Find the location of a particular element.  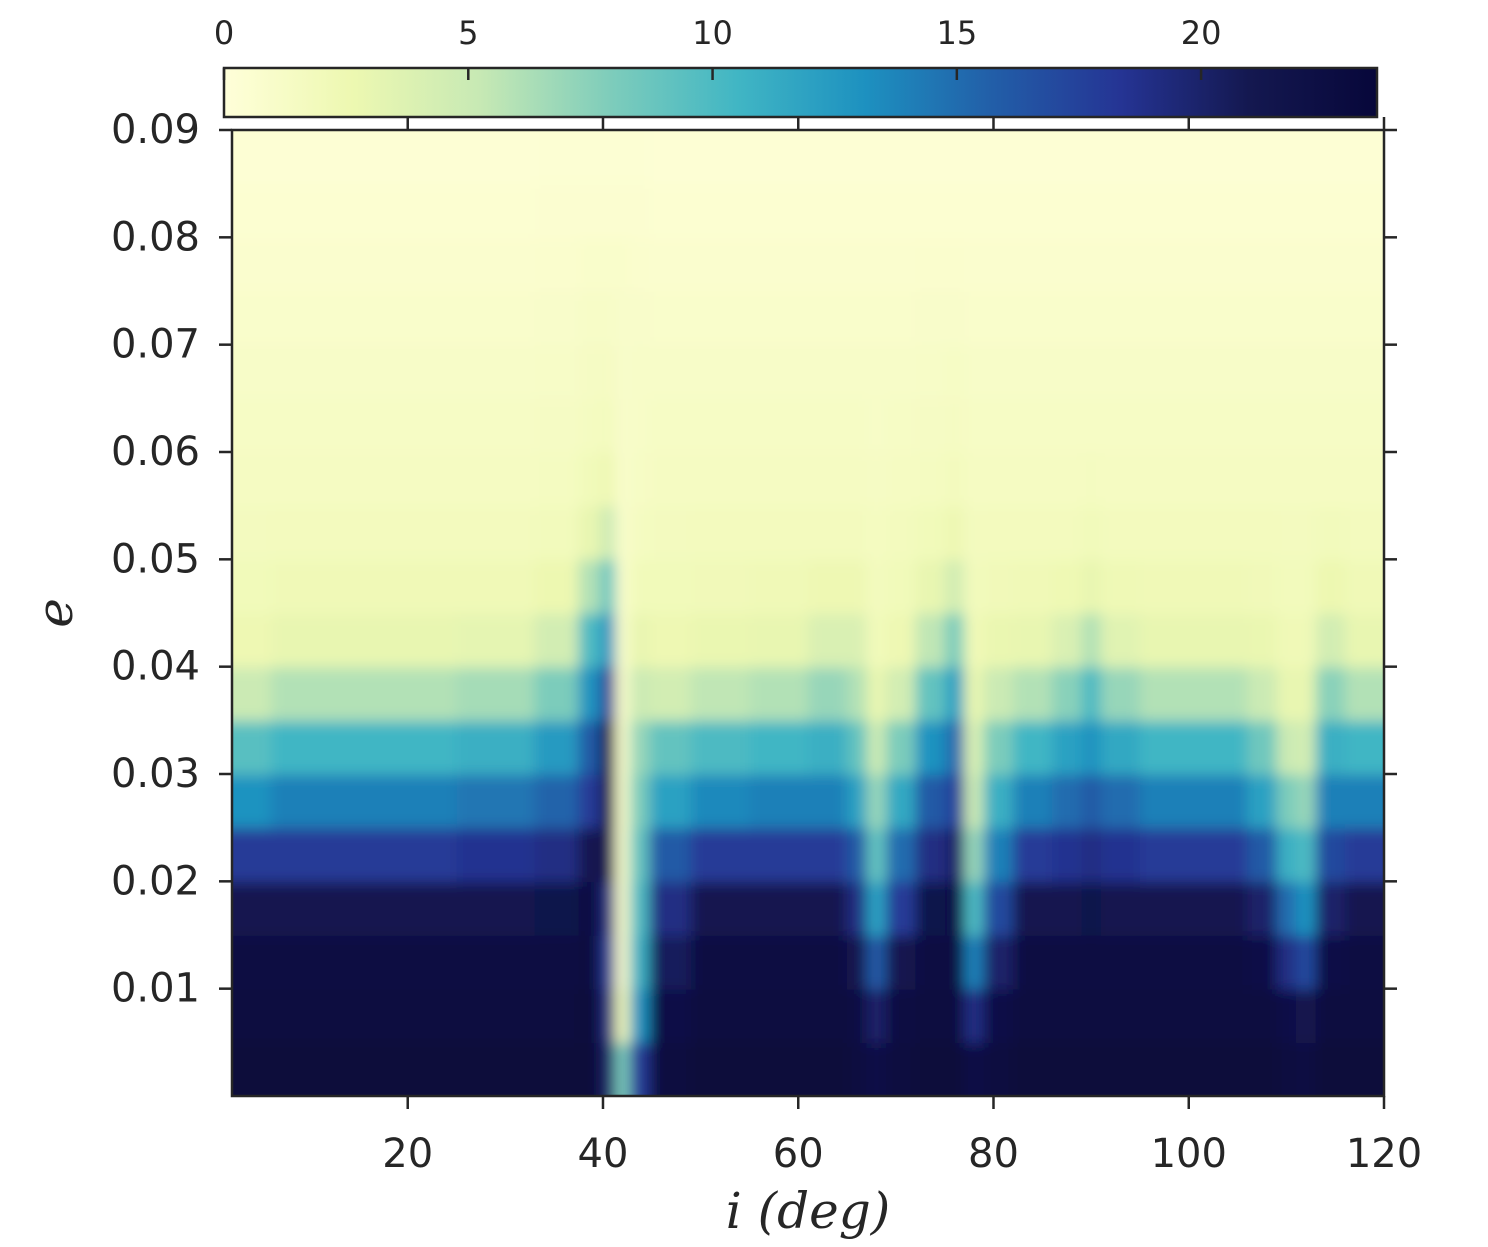

colorbar-tick-label: 0 is located at coordinates (224, 33).